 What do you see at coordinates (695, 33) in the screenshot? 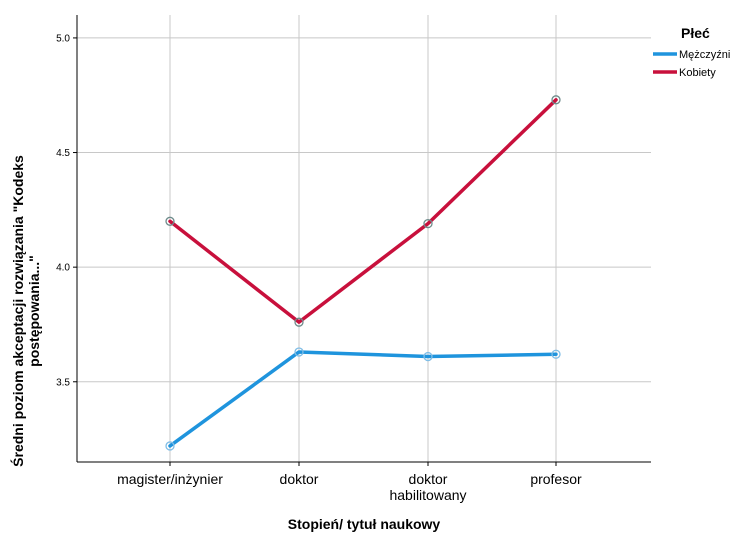
I see `legend-title: Płeć` at bounding box center [695, 33].